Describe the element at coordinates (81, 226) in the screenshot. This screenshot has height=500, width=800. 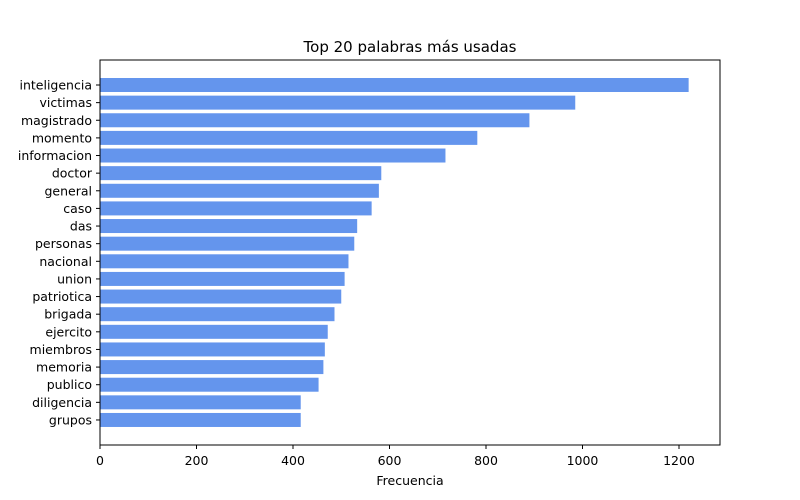
I see `category-label: das` at that location.